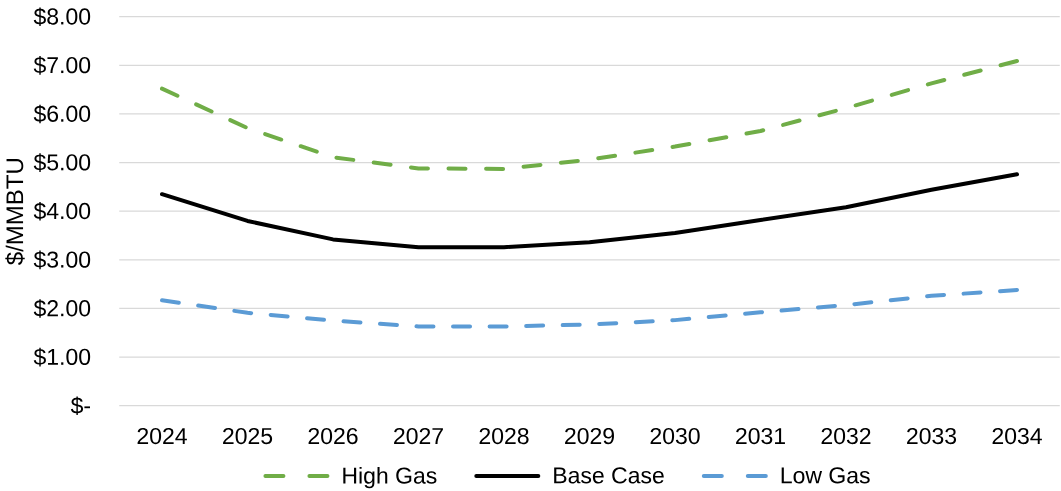  I want to click on x-tick-label: 2024, so click(162, 436).